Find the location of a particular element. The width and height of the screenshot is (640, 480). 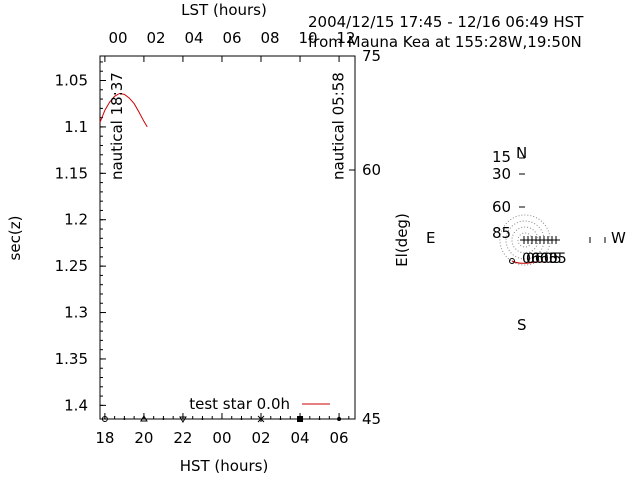

x2-tick-label: 02 is located at coordinates (155, 38).